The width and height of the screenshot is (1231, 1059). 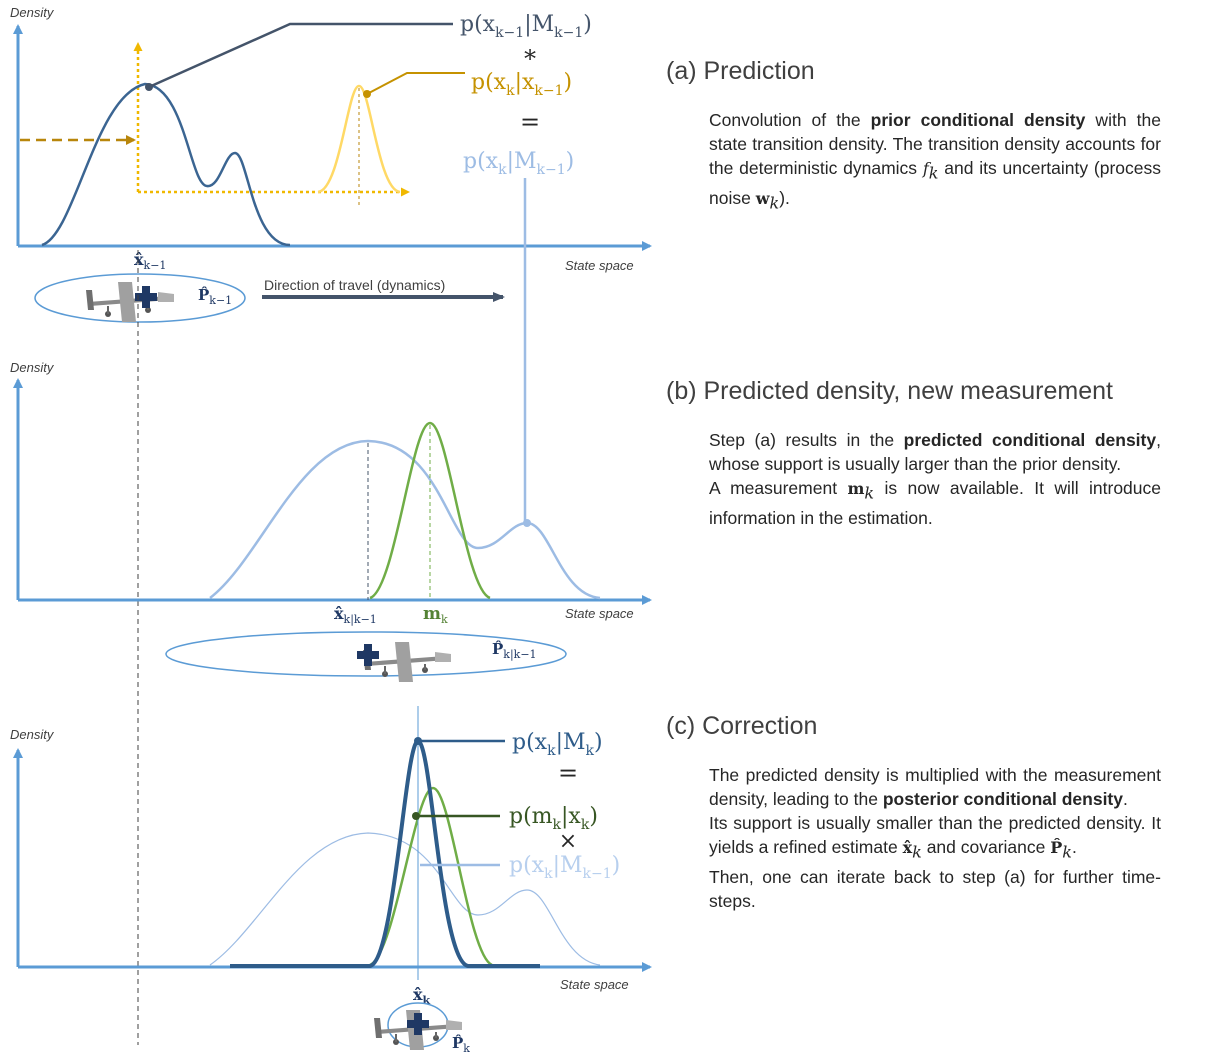 What do you see at coordinates (557, 744) in the screenshot?
I see `eq-posterior: p(xk|Mk)` at bounding box center [557, 744].